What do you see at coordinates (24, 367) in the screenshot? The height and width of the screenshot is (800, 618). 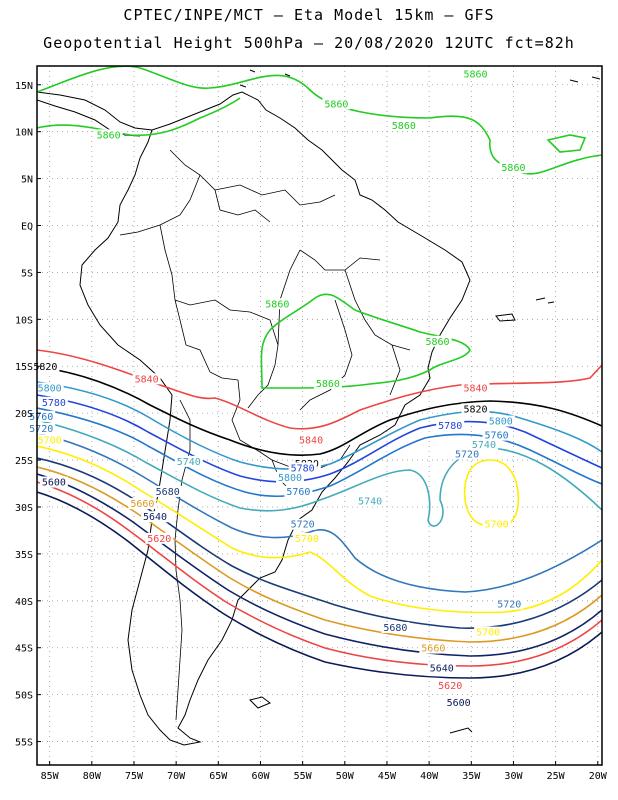 I see `lat-tick-label: 15S` at bounding box center [24, 367].